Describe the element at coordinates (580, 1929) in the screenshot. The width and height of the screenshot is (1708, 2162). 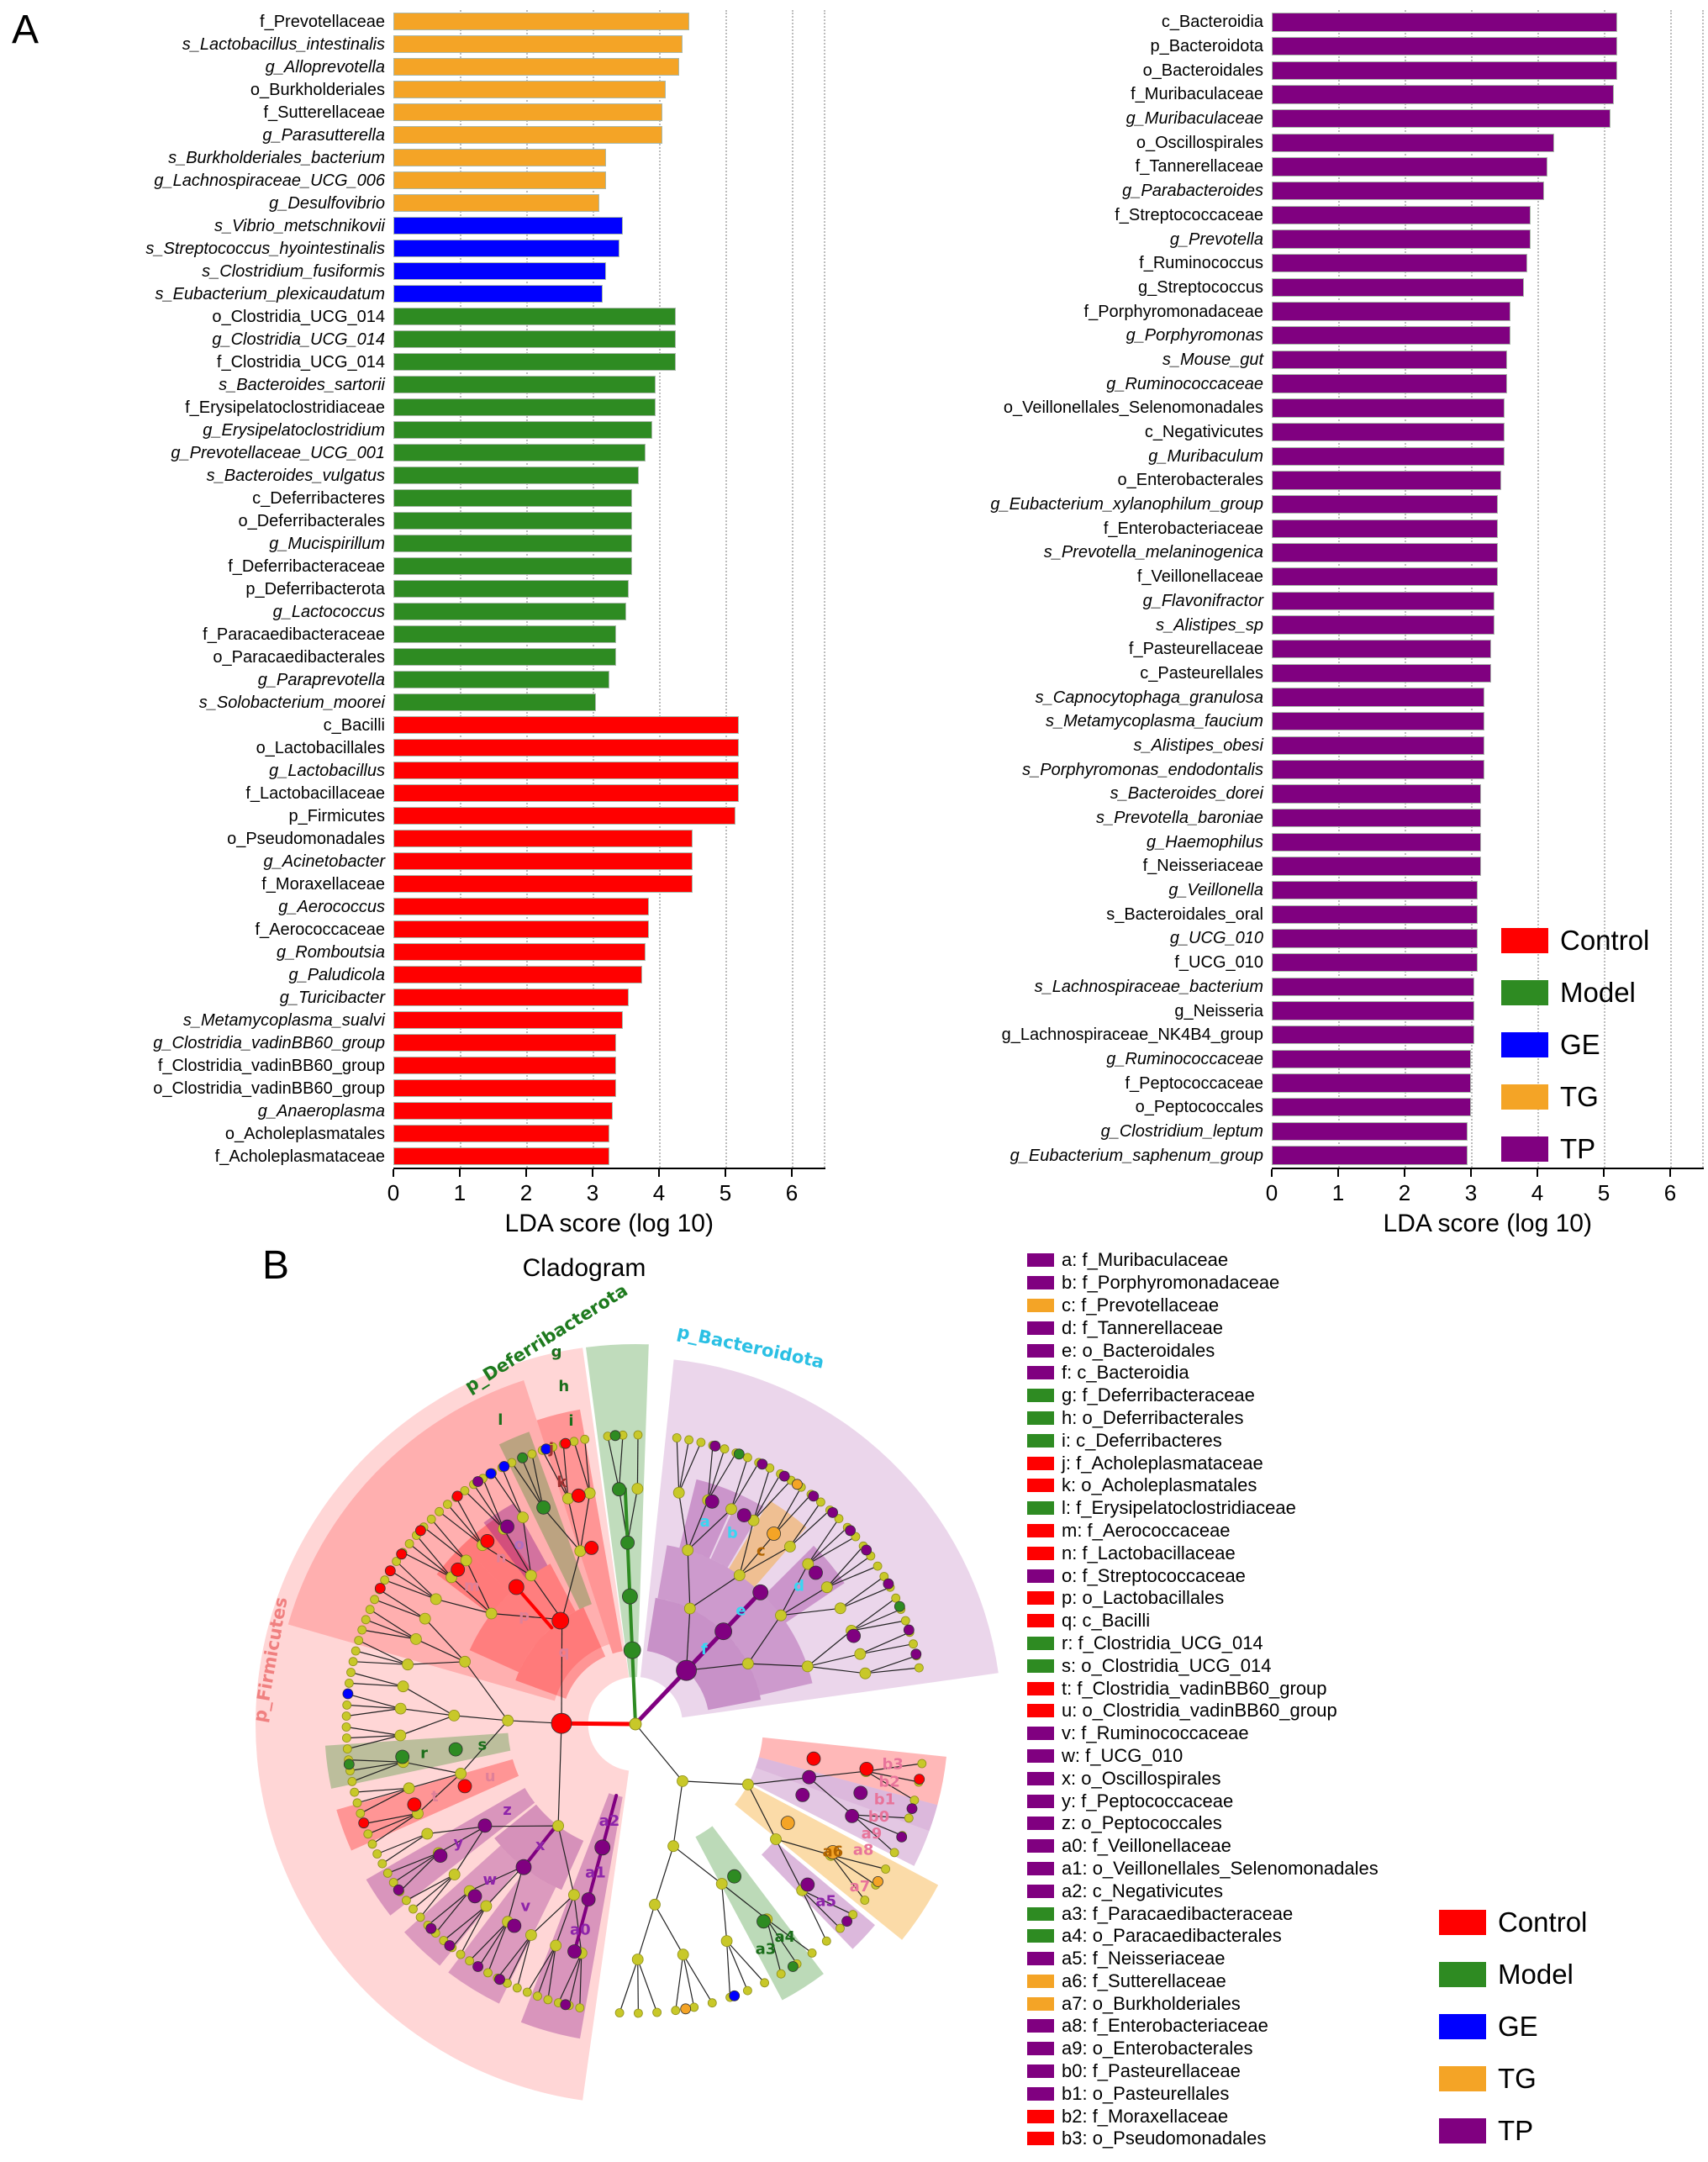
I see `cladogram-letter: a0` at that location.